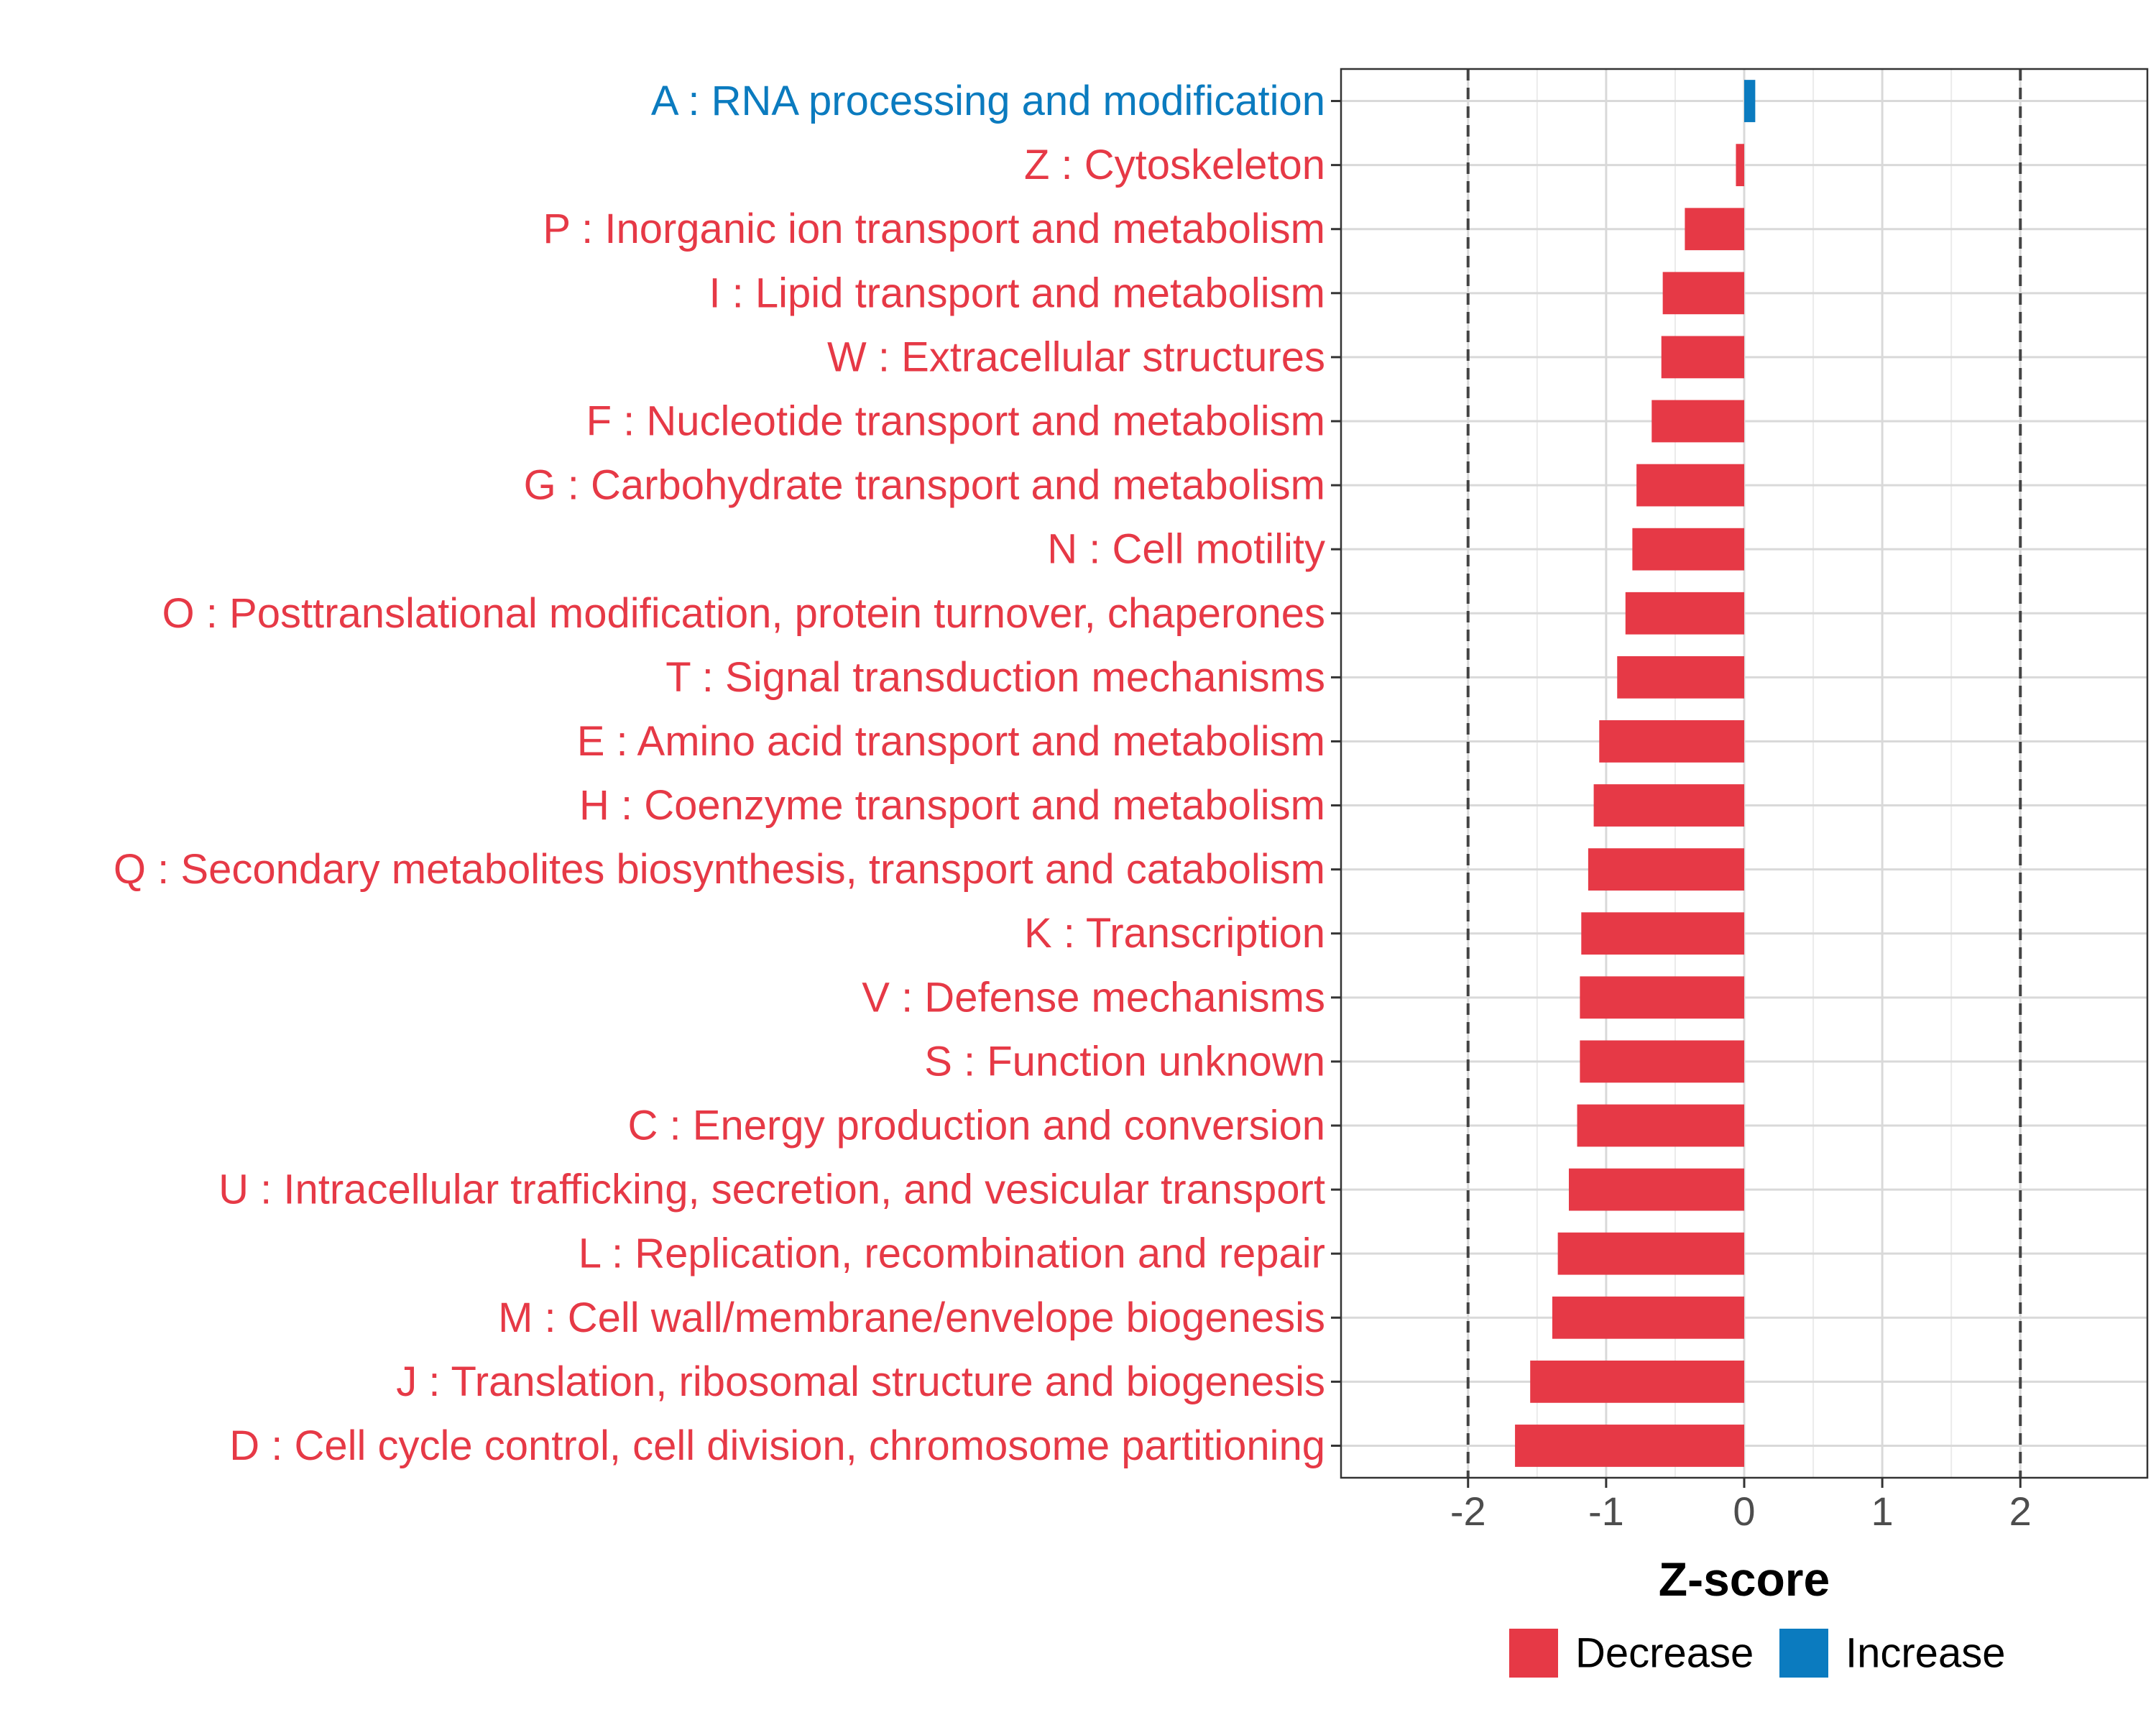 Image resolution: width=2156 pixels, height=1725 pixels. I want to click on x-axis-title: Z-score, so click(1745, 1579).